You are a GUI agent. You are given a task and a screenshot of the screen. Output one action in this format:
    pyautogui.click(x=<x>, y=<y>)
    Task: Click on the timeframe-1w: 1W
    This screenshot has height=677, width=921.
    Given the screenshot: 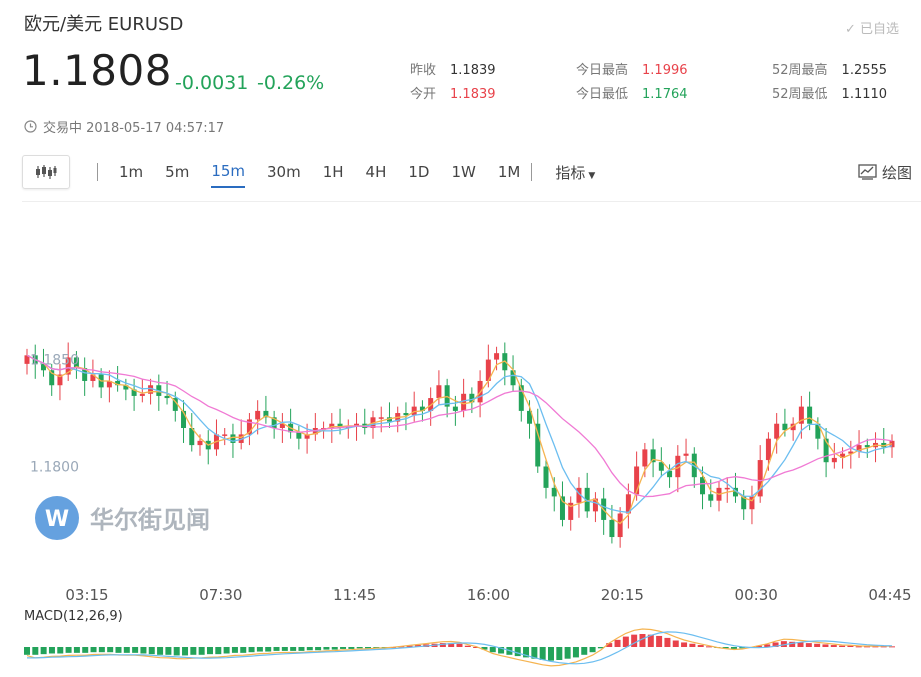 What is the action you would take?
    pyautogui.click(x=463, y=172)
    